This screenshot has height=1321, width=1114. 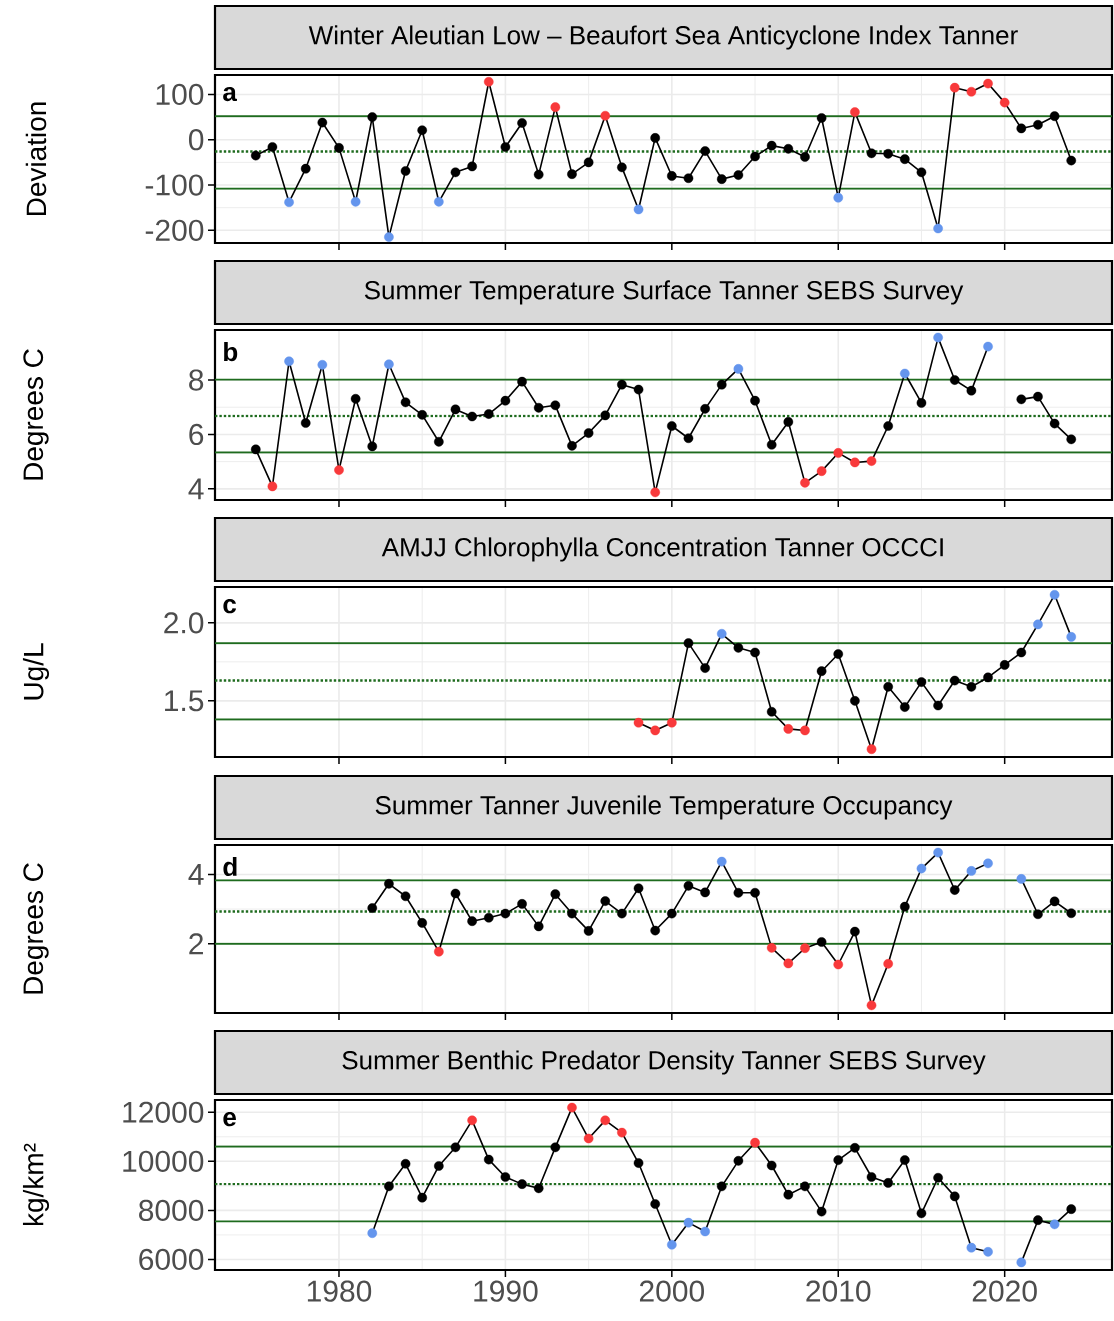 I want to click on y-axis-title: kg/km², so click(x=36, y=1184).